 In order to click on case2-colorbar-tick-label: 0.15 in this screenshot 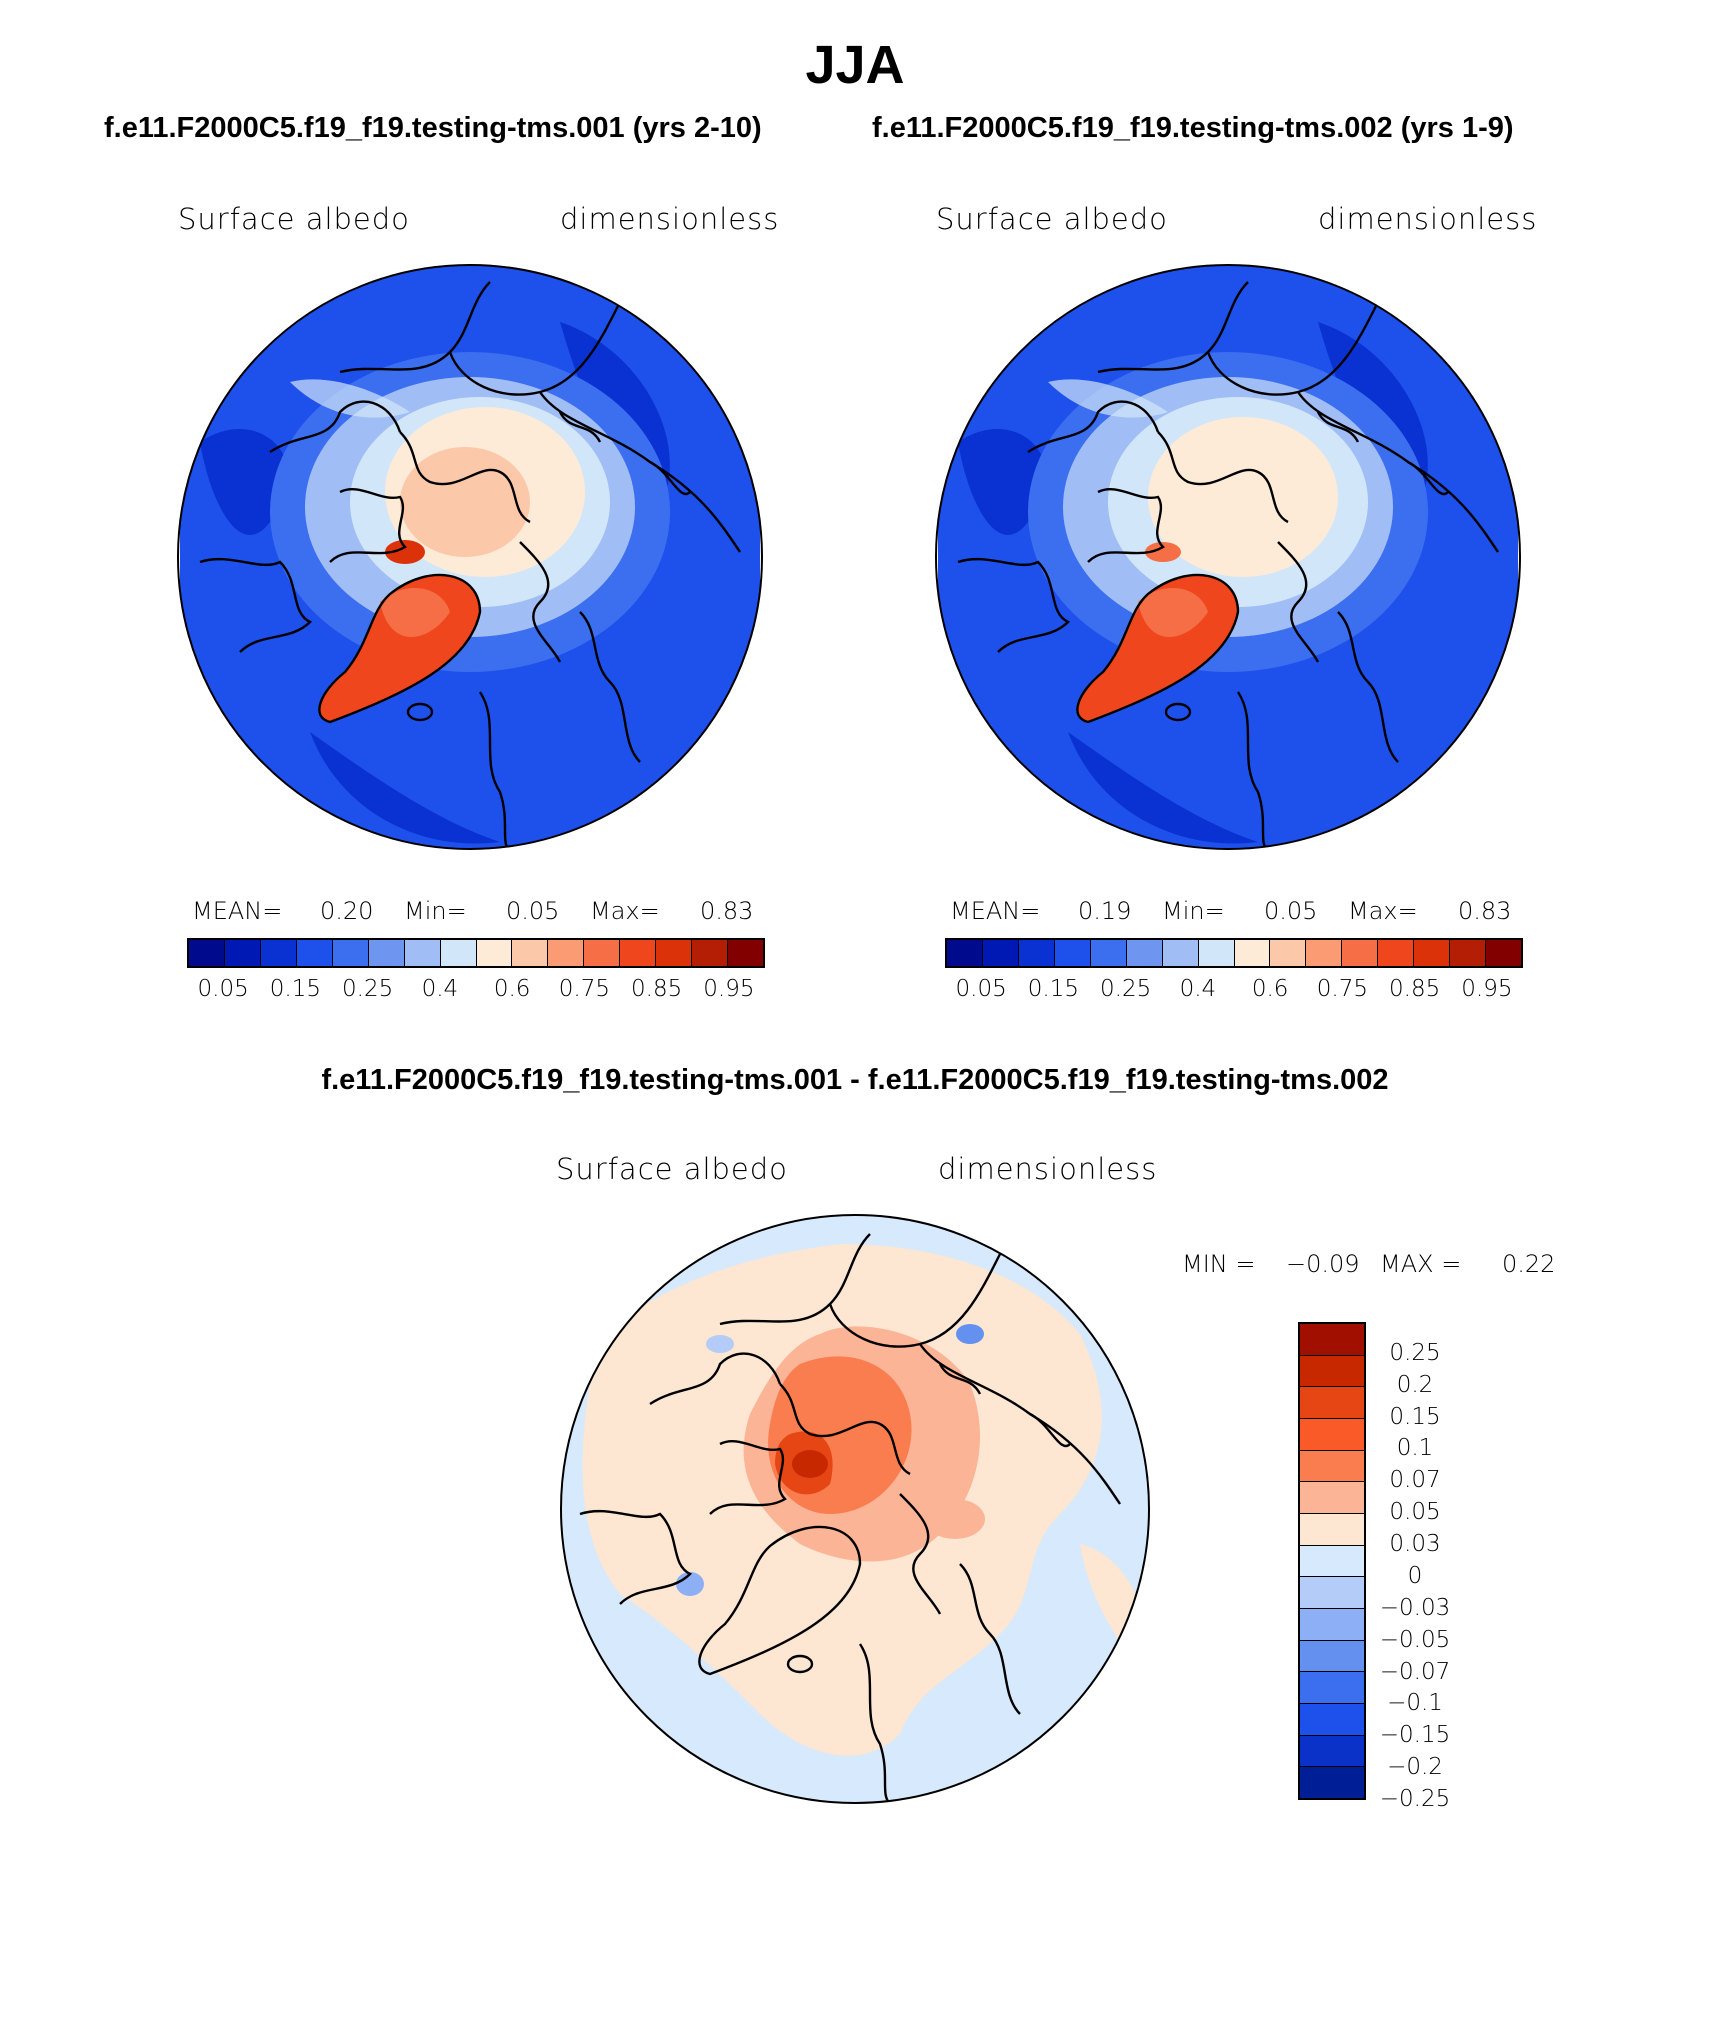, I will do `click(1053, 989)`.